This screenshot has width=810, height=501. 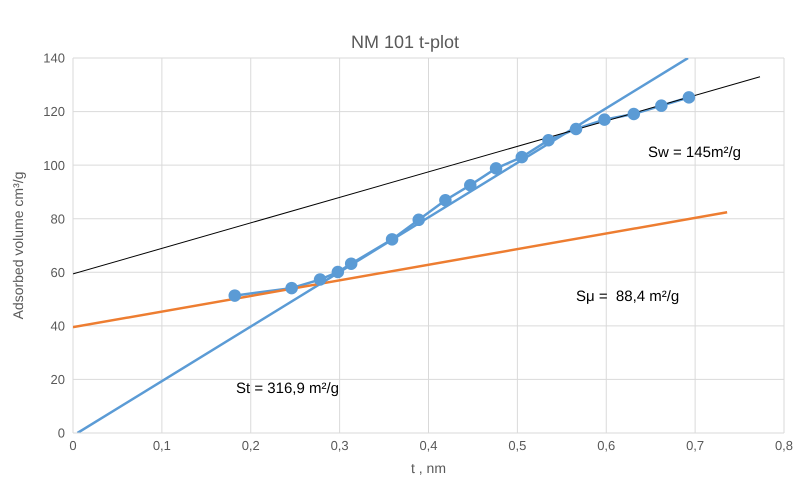 I want to click on y-tick-label: 100, so click(x=54, y=165).